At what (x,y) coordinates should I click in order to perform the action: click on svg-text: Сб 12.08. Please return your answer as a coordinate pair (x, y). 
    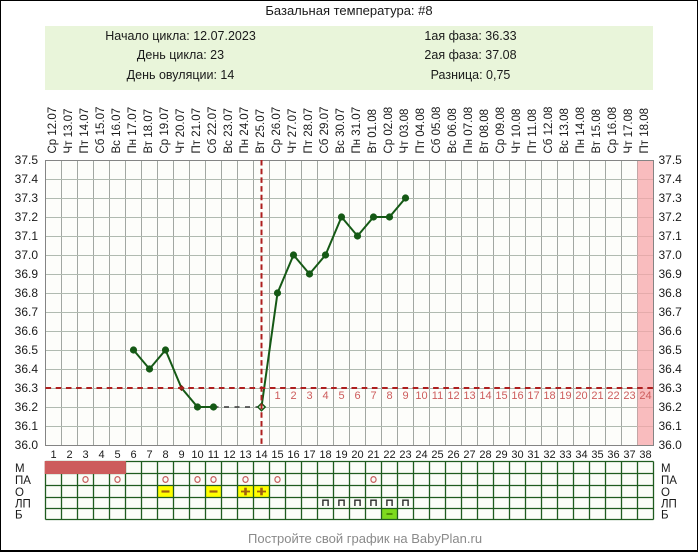
    Looking at the image, I should click on (549, 130).